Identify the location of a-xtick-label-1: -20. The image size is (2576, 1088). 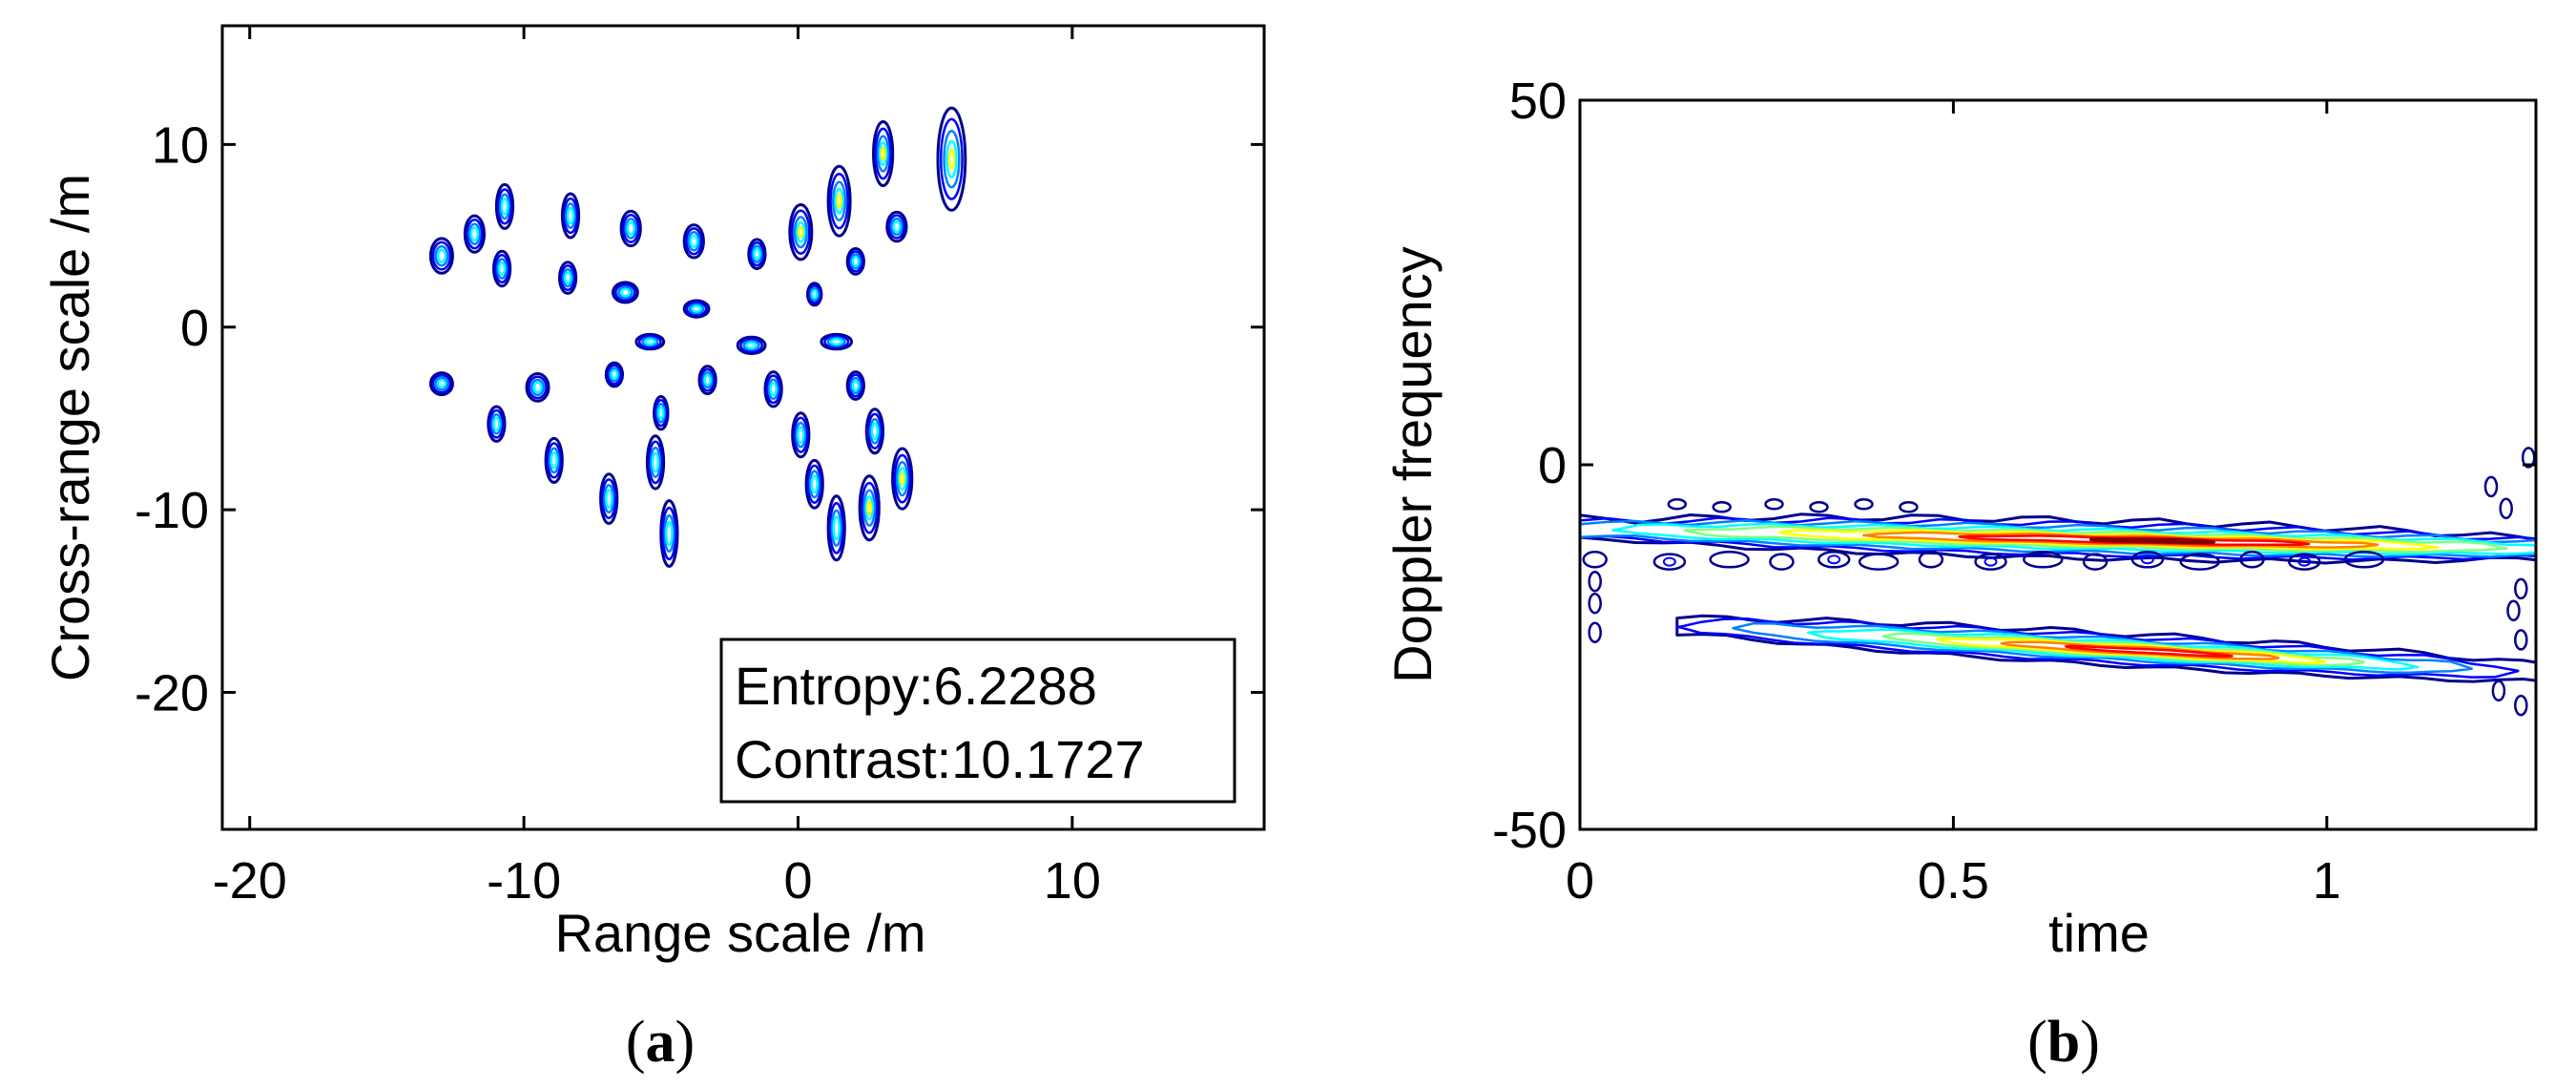
(250, 881).